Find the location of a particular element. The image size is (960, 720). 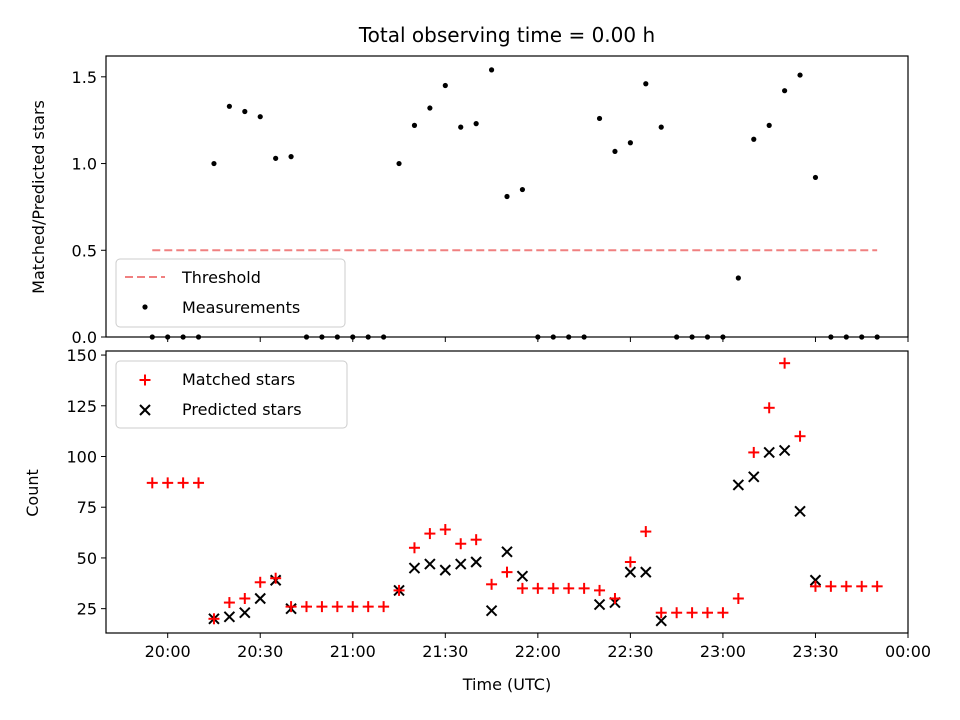

bottom-ytick-label: 125 is located at coordinates (81, 406).